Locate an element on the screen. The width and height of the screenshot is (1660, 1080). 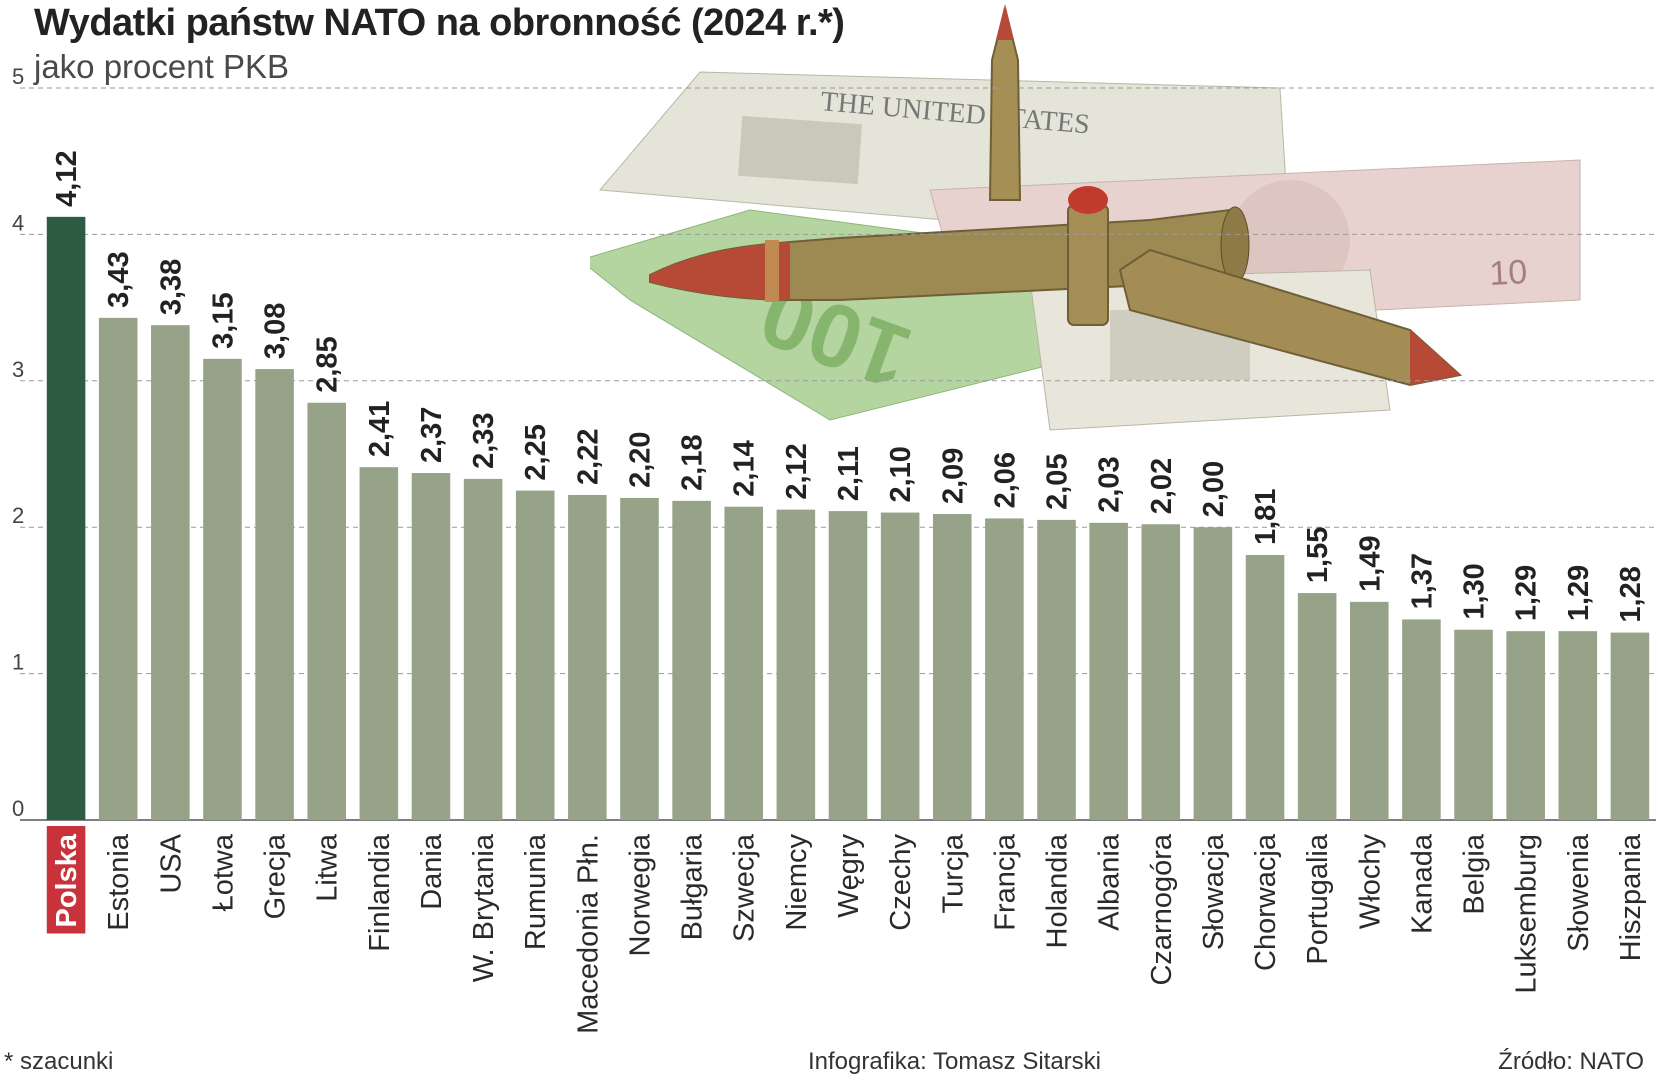
category-label-22: Słowacja is located at coordinates (1214, 891).